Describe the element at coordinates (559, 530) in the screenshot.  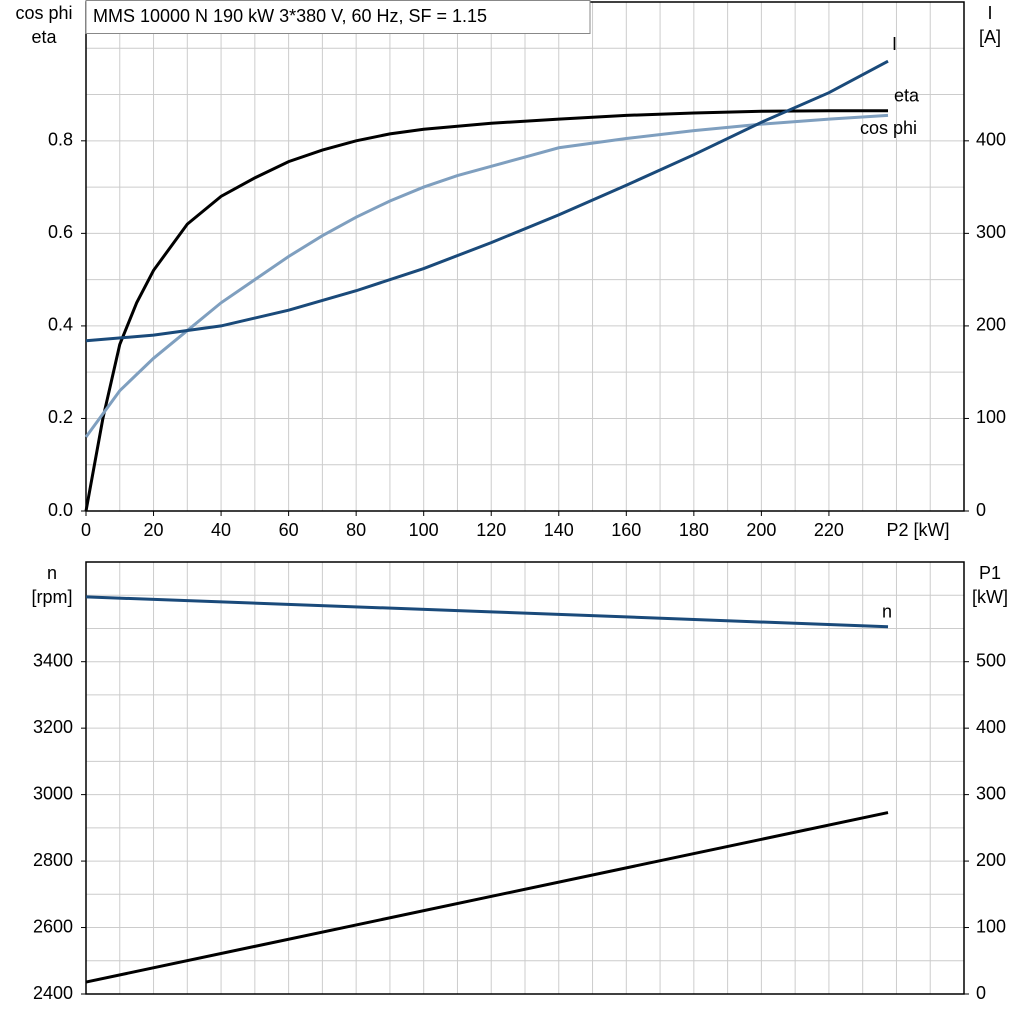
I see `x-tick-label: 140` at that location.